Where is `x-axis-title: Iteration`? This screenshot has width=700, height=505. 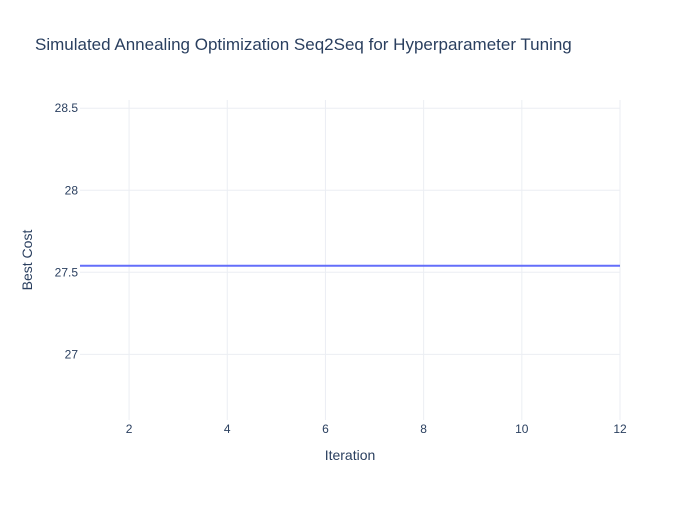 x-axis-title: Iteration is located at coordinates (350, 455).